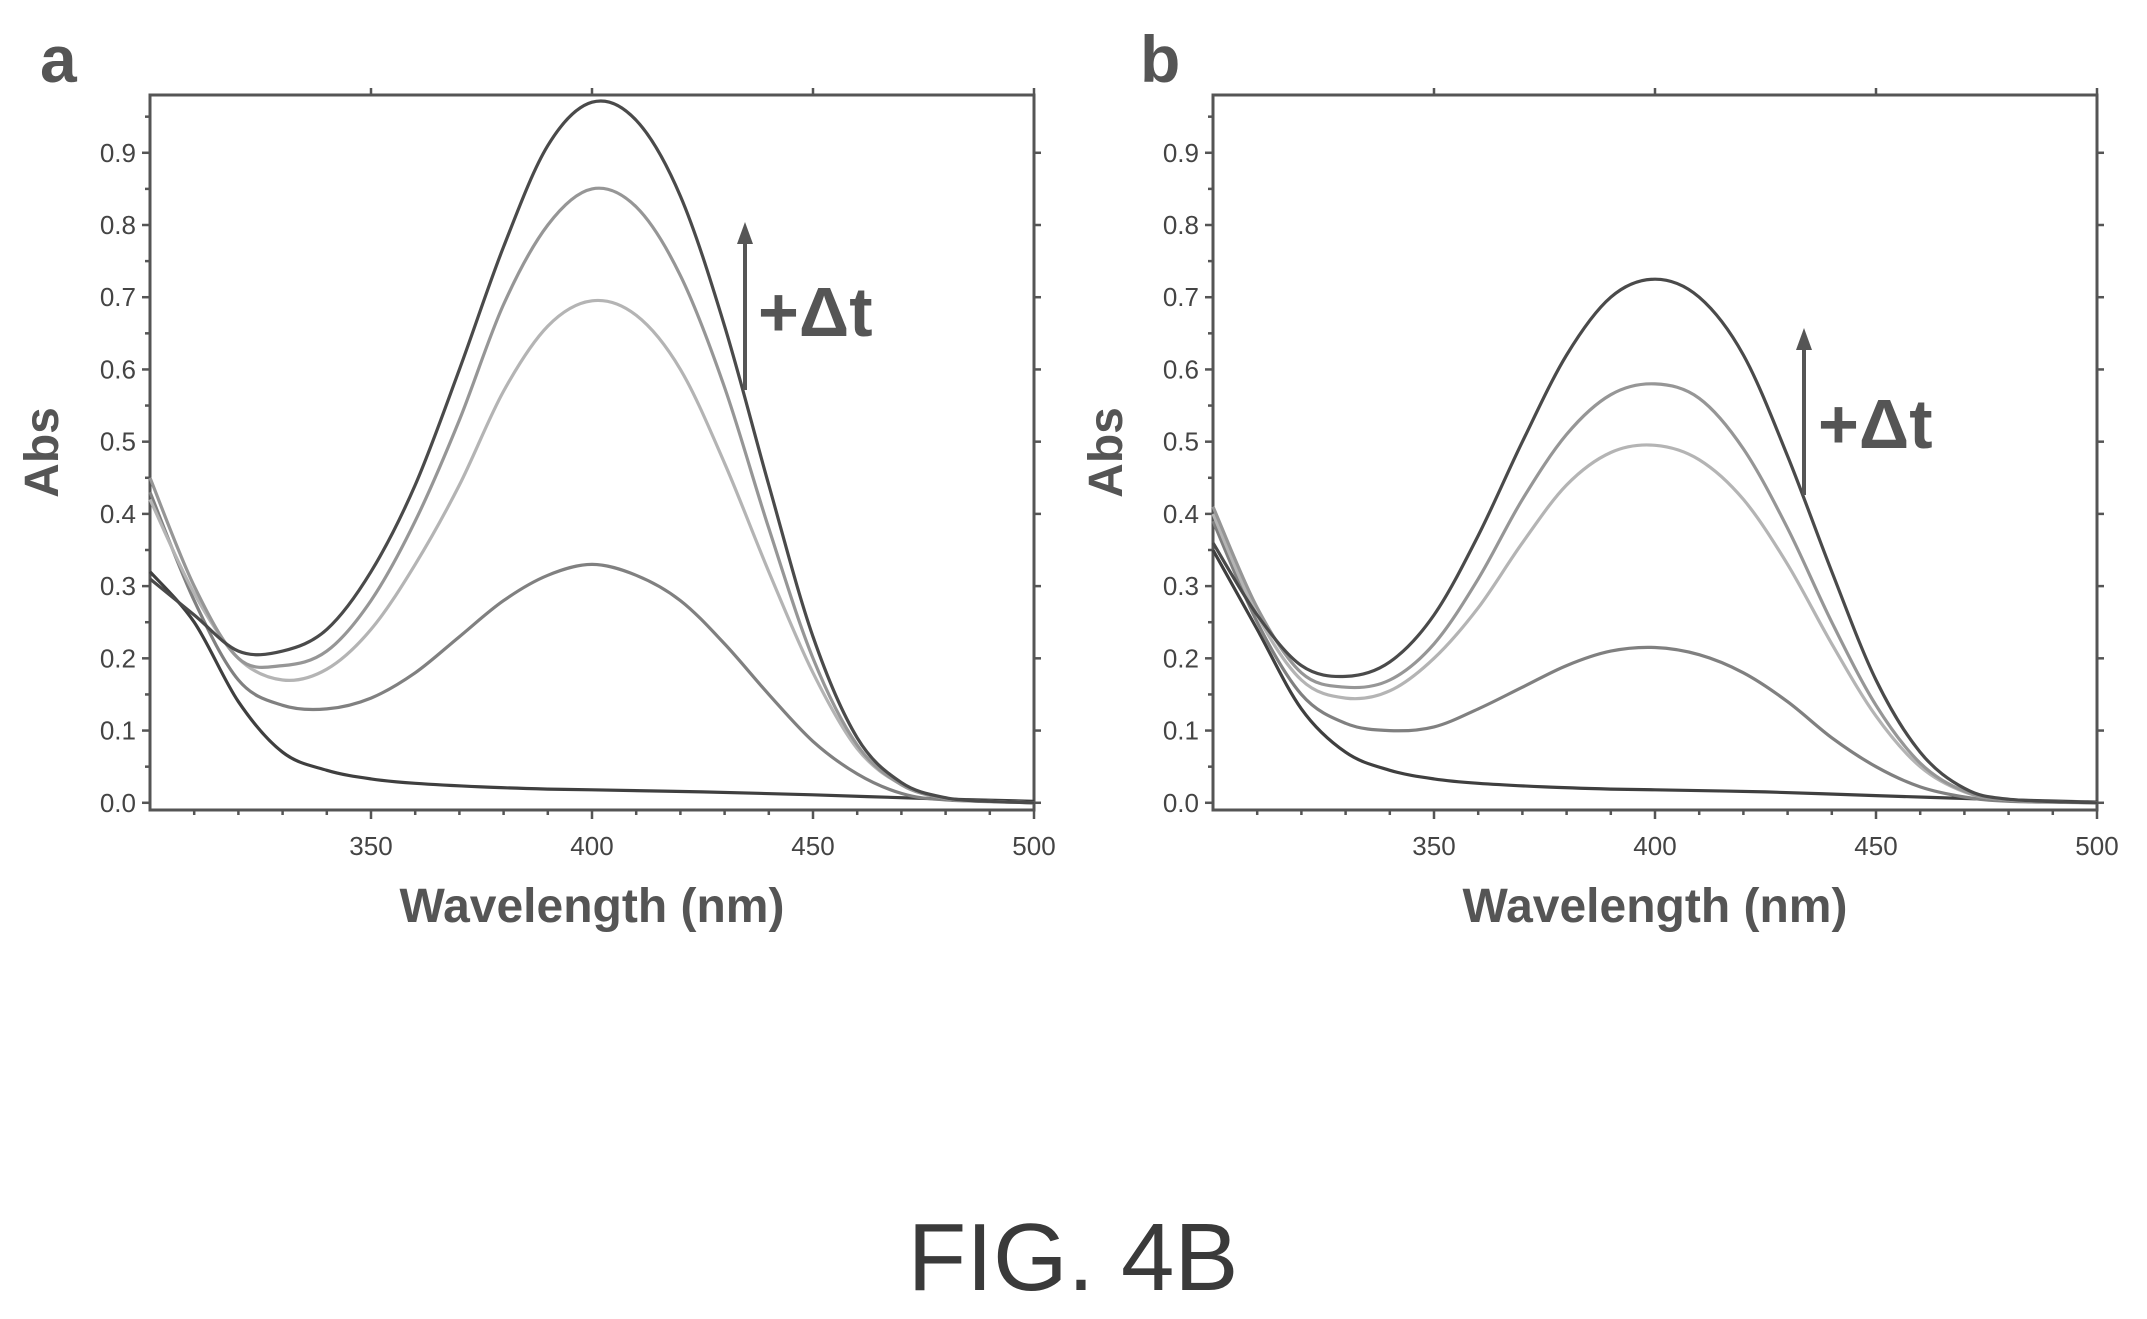  I want to click on panel-letter: b, so click(1160, 59).